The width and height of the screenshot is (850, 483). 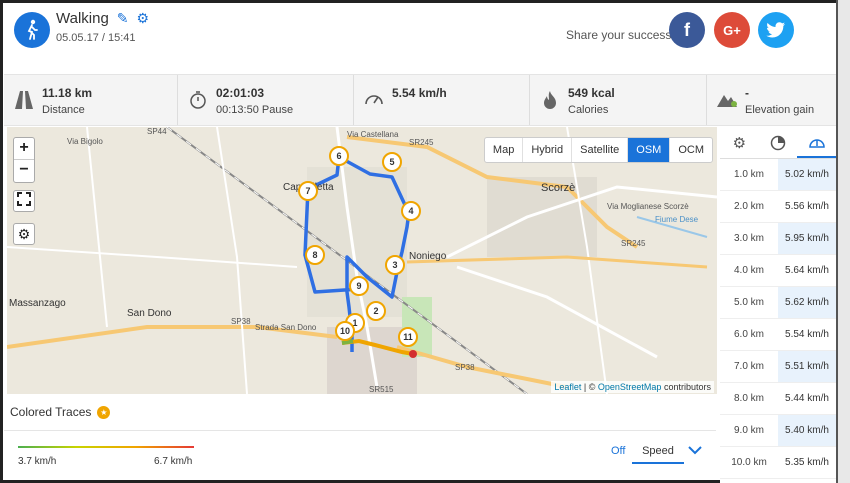 What do you see at coordinates (658, 453) in the screenshot?
I see `traces-metric-select: Speed` at bounding box center [658, 453].